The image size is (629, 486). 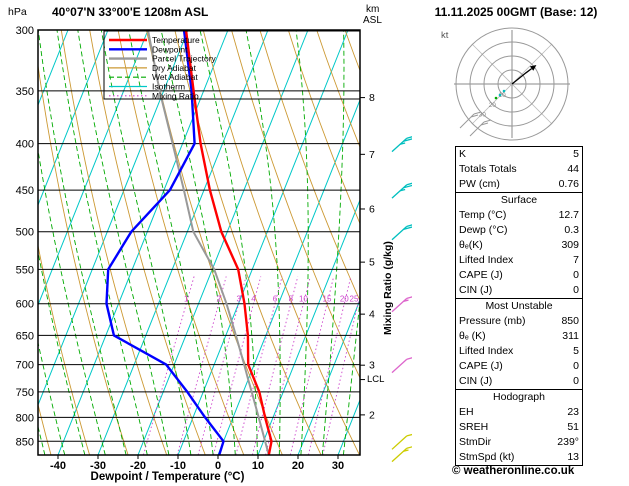 I want to click on pressure-tick-label: 650, so click(x=25, y=336).